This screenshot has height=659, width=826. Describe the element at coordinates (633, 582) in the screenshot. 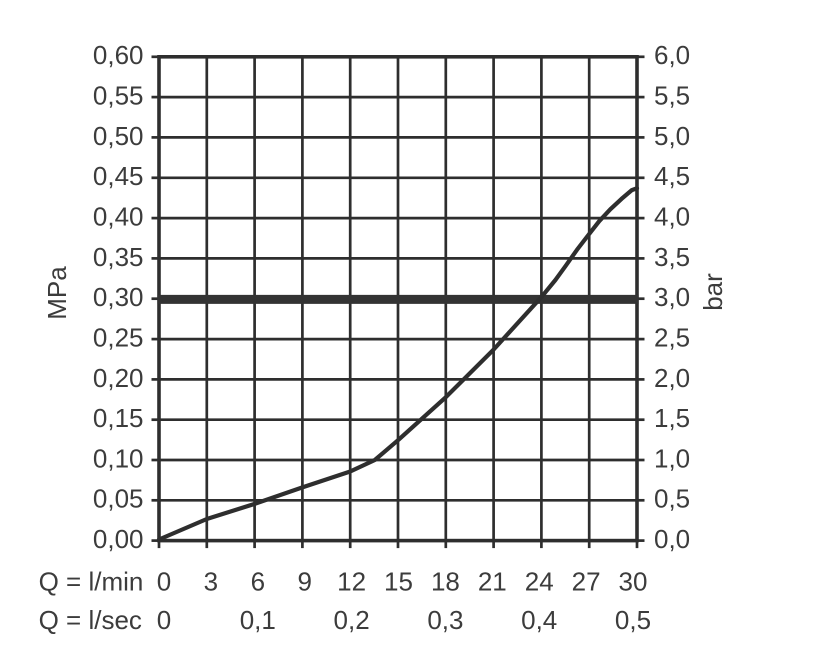

I see `svg-text: 30` at that location.